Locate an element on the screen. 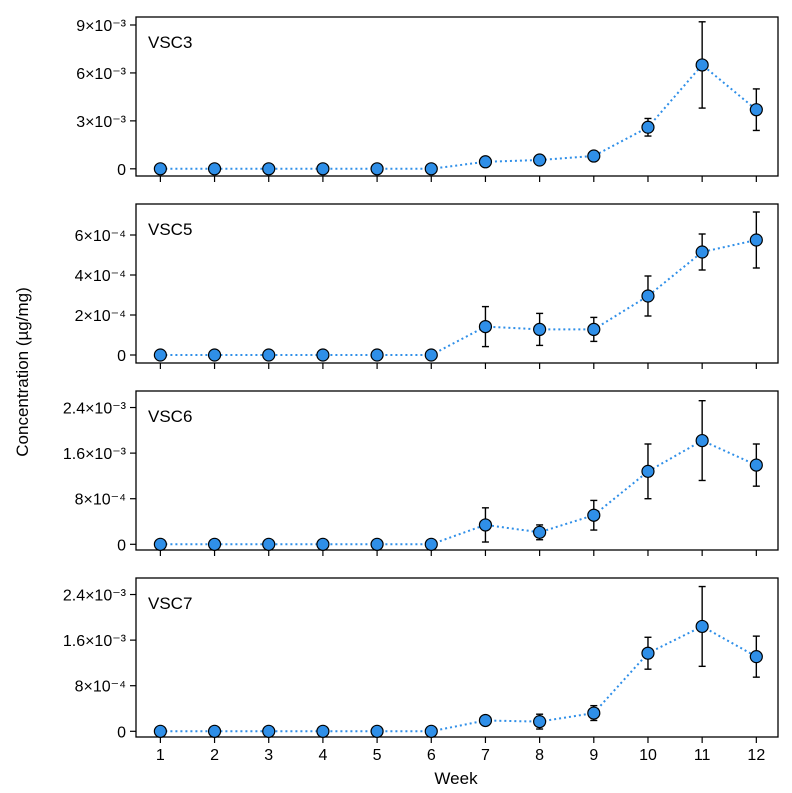  panel-label: VSC5 is located at coordinates (170, 229).